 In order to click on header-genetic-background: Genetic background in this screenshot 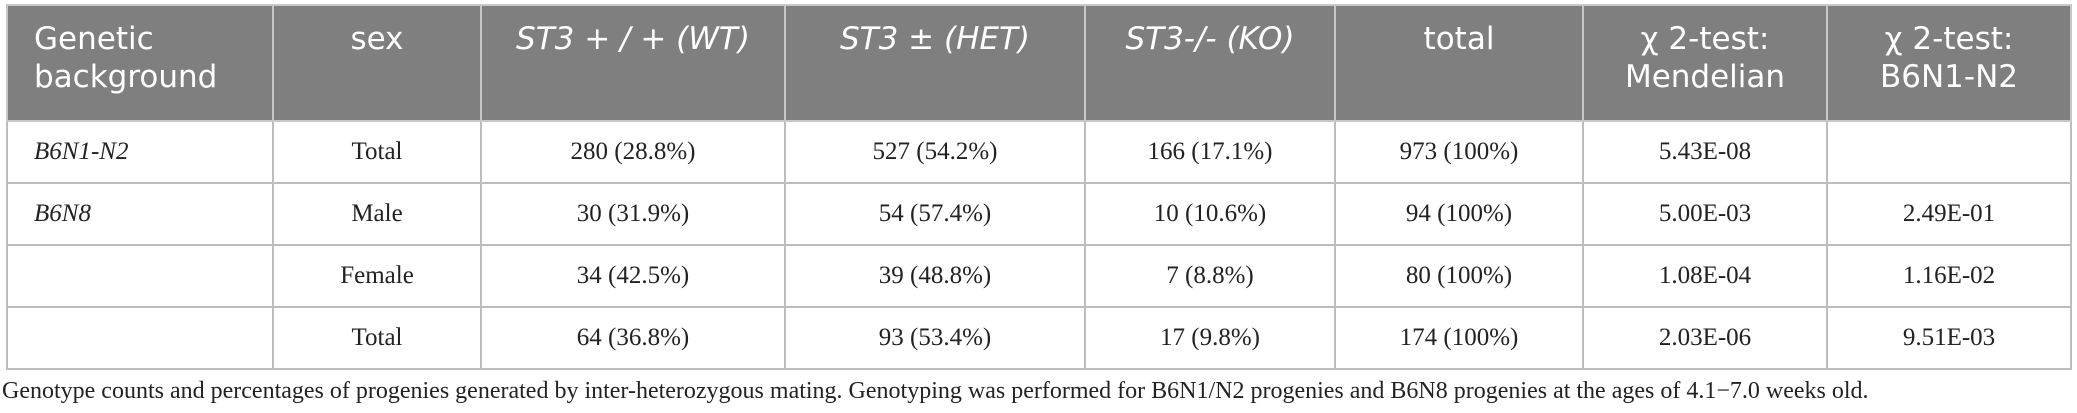, I will do `click(140, 63)`.